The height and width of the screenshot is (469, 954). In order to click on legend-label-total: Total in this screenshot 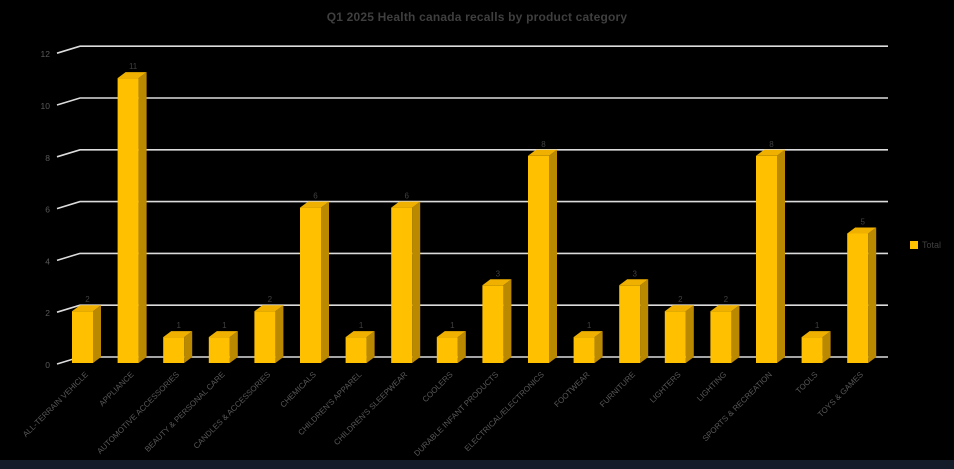, I will do `click(932, 245)`.